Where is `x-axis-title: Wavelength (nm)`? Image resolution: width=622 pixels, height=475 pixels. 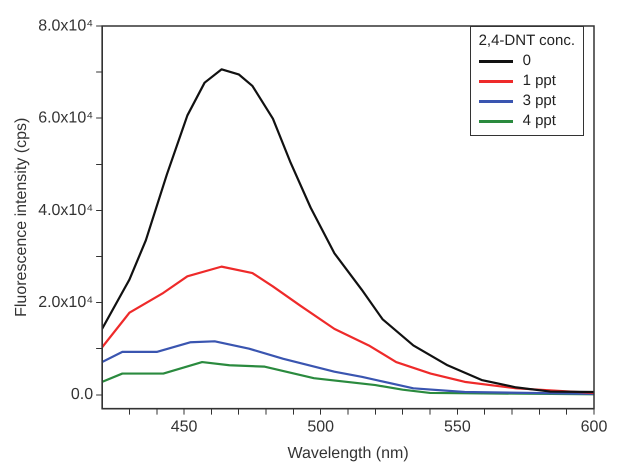
x-axis-title: Wavelength (nm) is located at coordinates (348, 453).